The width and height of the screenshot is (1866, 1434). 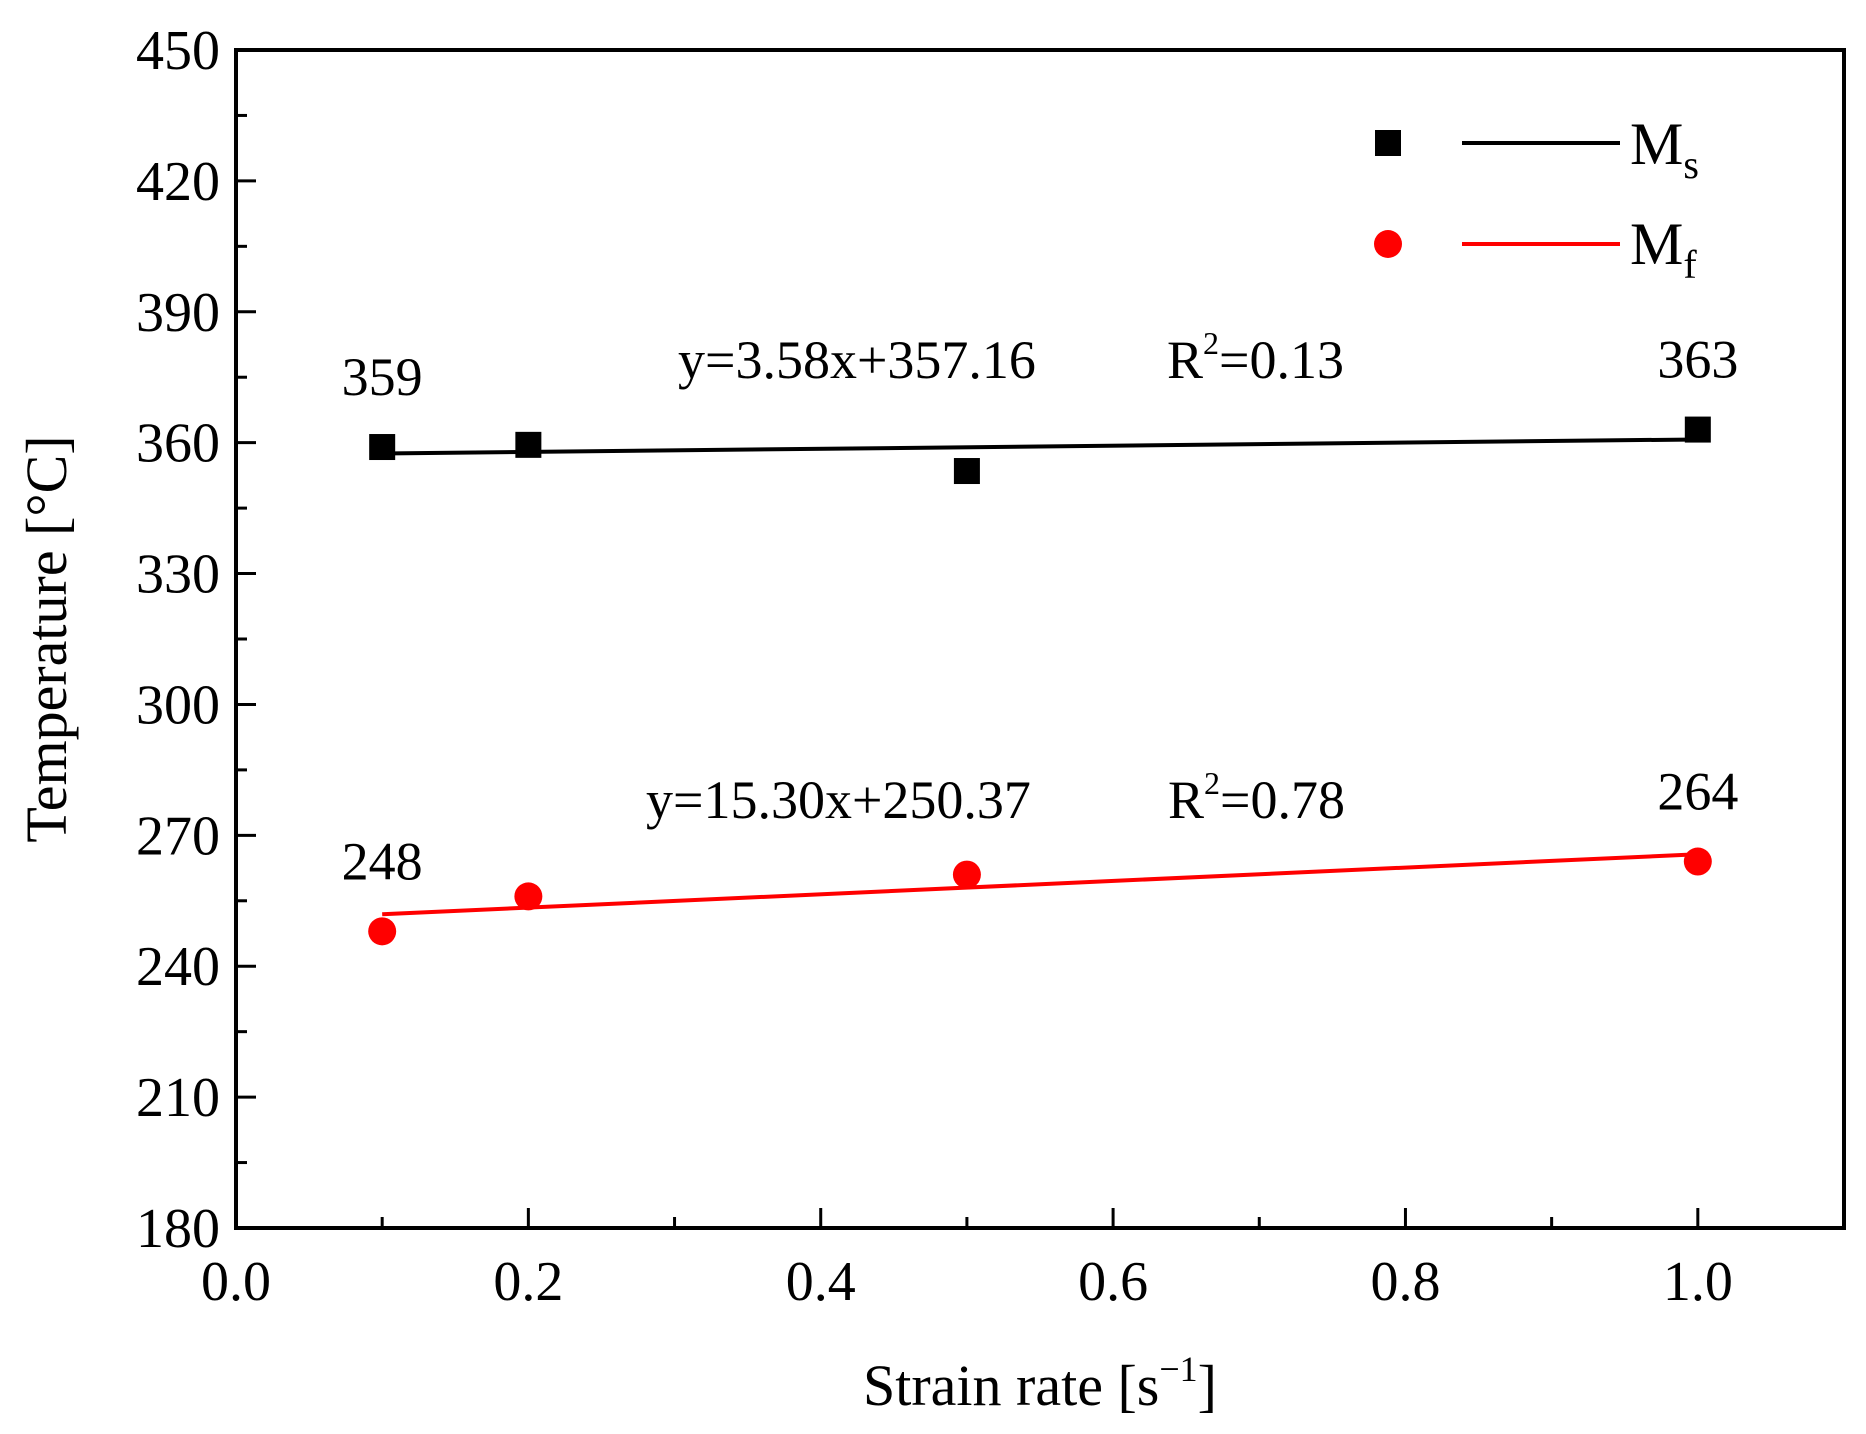 I want to click on x-tick-label: 1.0, so click(x=1698, y=1282).